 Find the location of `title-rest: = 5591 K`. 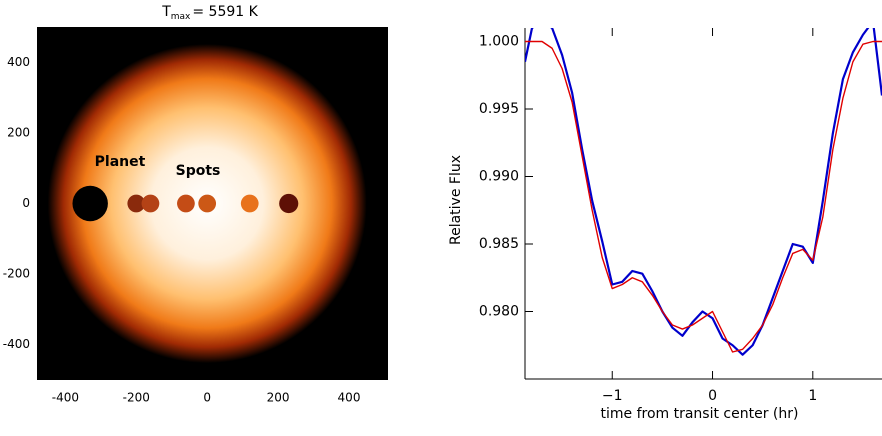

title-rest: = 5591 K is located at coordinates (225, 12).